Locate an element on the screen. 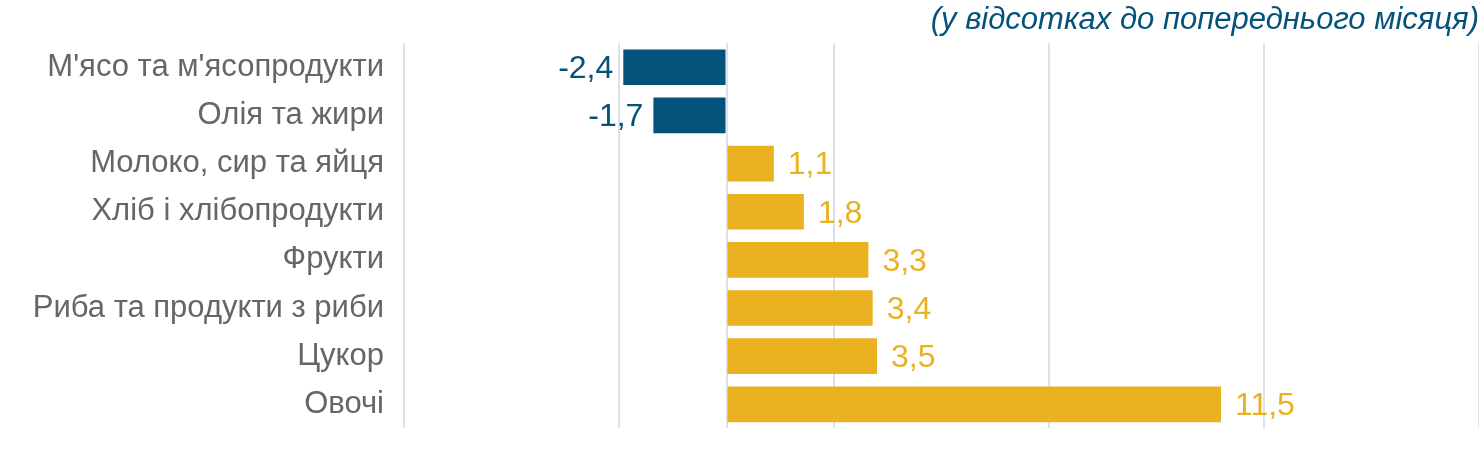  y-tick-label: Риба та продукти з риби is located at coordinates (208, 306).